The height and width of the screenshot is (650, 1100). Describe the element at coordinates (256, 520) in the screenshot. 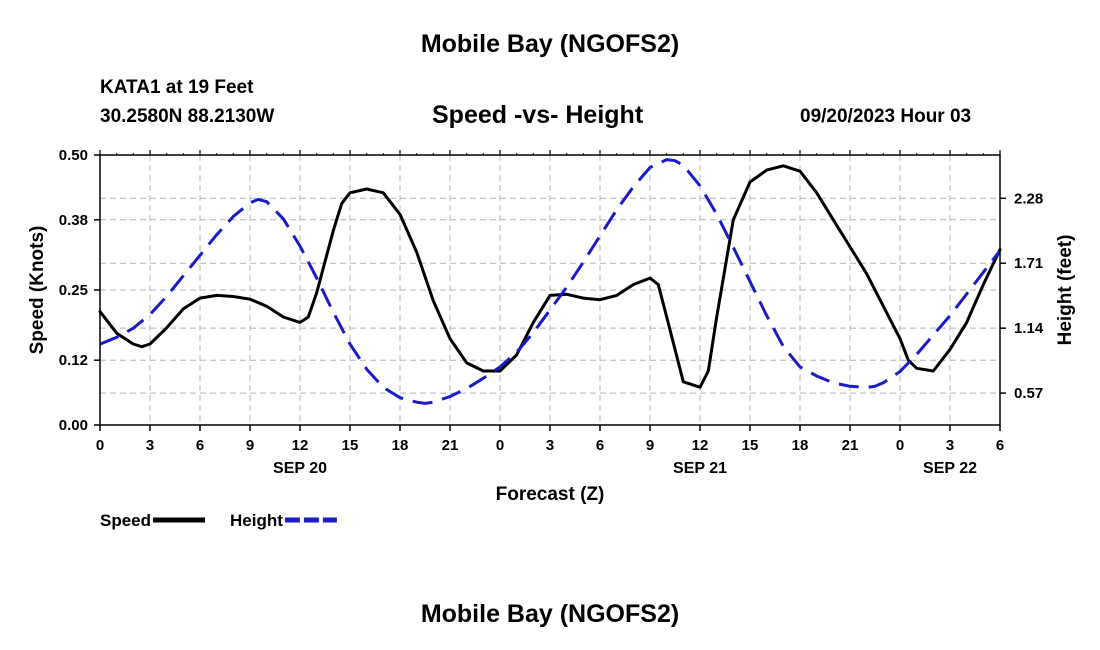

I see `legend-label-height: Height` at that location.